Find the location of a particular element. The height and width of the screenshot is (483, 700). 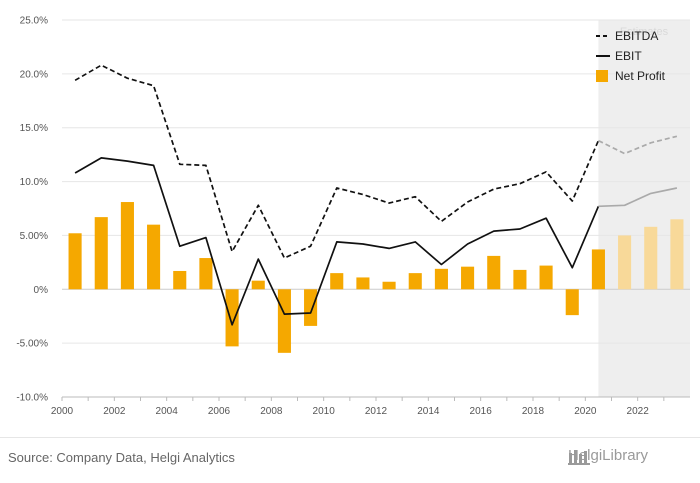

x-tick-label: 2016 is located at coordinates (481, 411).